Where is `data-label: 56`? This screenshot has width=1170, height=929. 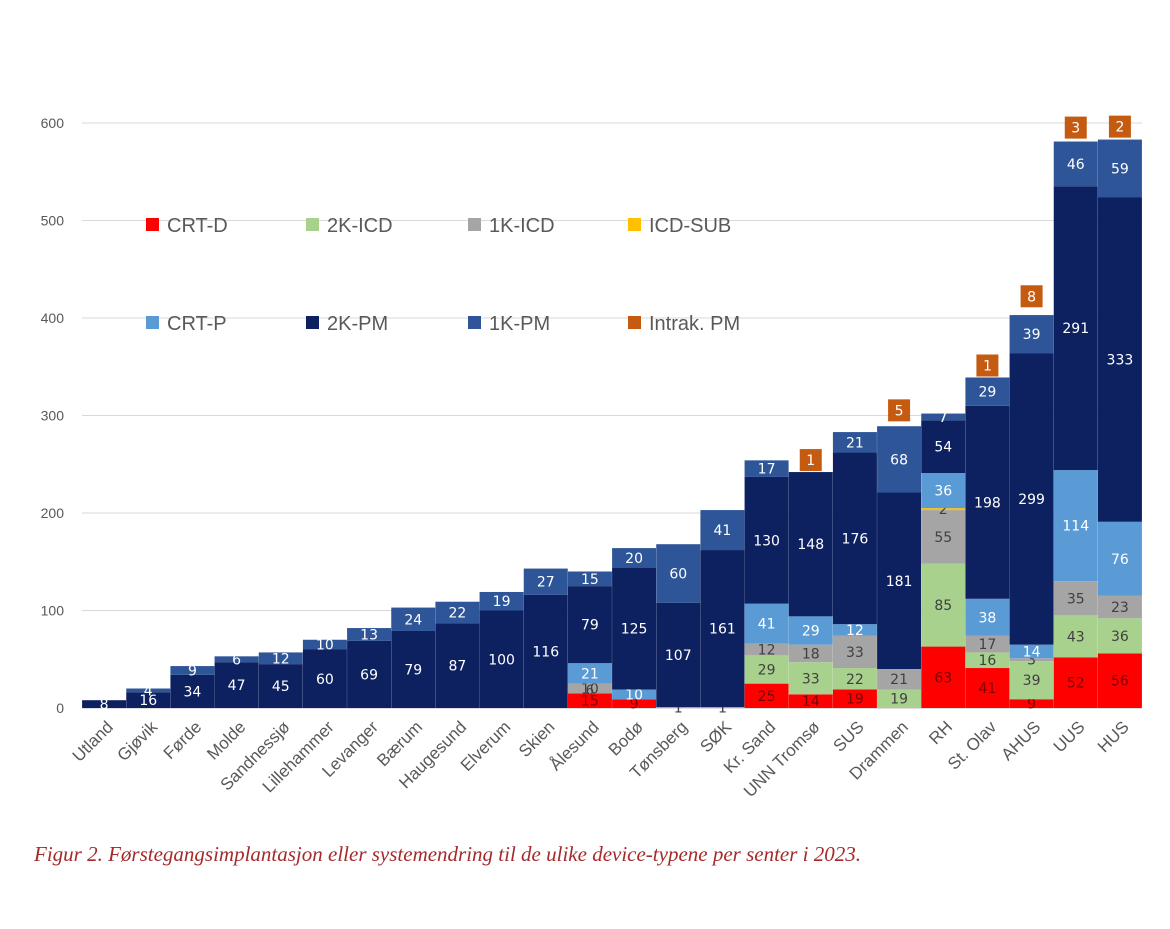 data-label: 56 is located at coordinates (1120, 682).